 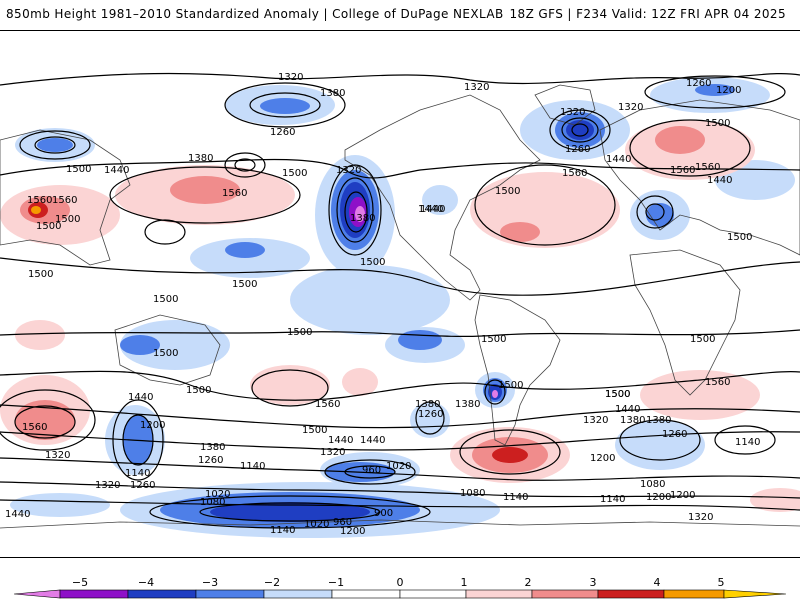 What do you see at coordinates (464, 582) in the screenshot?
I see `colorbar-label: 1` at bounding box center [464, 582].